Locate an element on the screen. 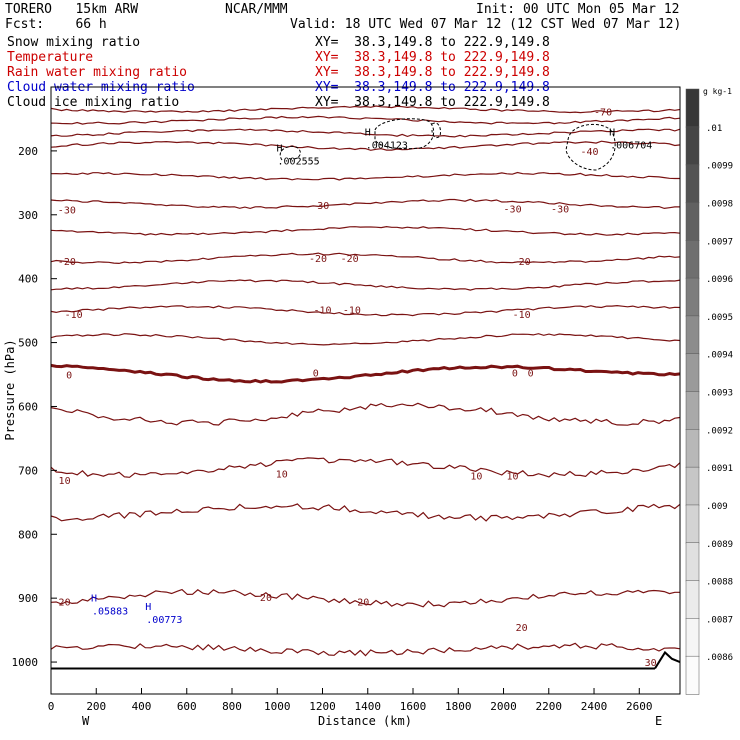 Image resolution: width=740 pixels, height=740 pixels. max-value: .05883 is located at coordinates (110, 612).